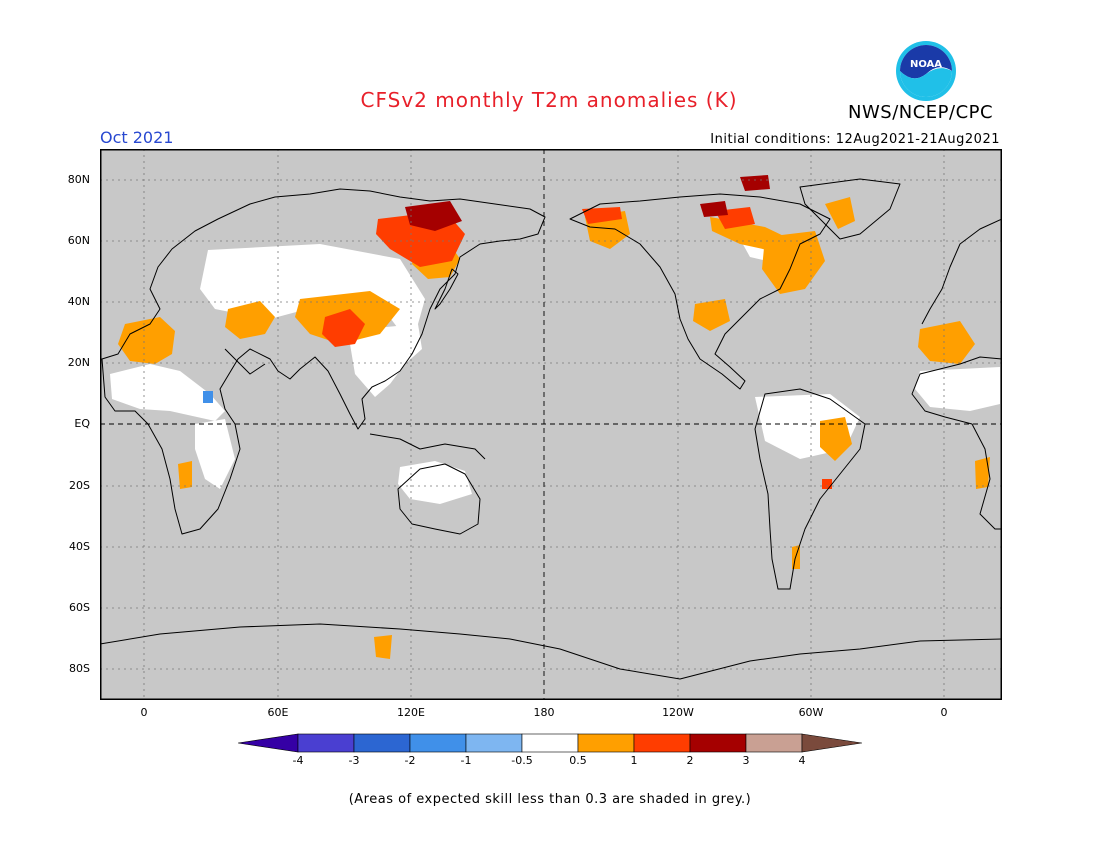 This screenshot has height=850, width=1100. What do you see at coordinates (921, 112) in the screenshot?
I see `agency-label: NWS/NCEP/CPC` at bounding box center [921, 112].